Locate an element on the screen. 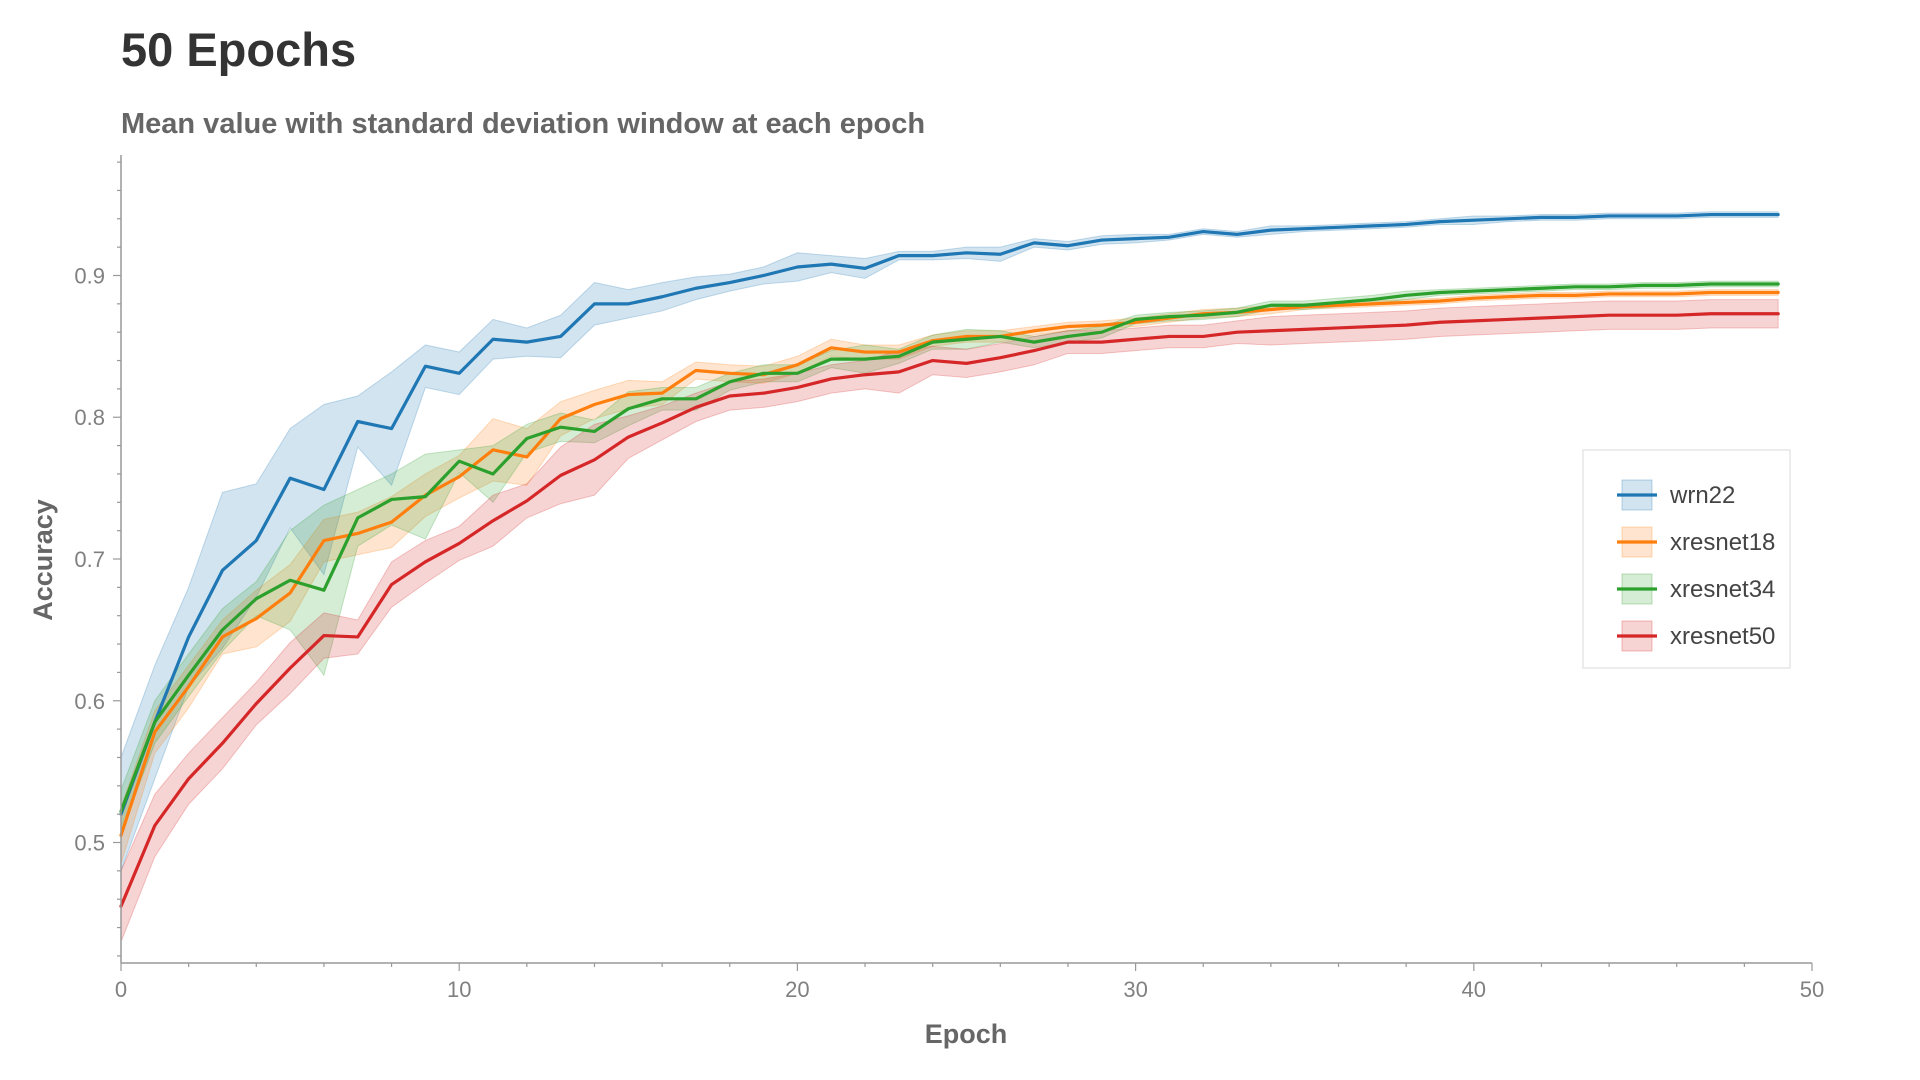 Image resolution: width=1920 pixels, height=1080 pixels. y-tick-label: 0.8 is located at coordinates (89, 417).